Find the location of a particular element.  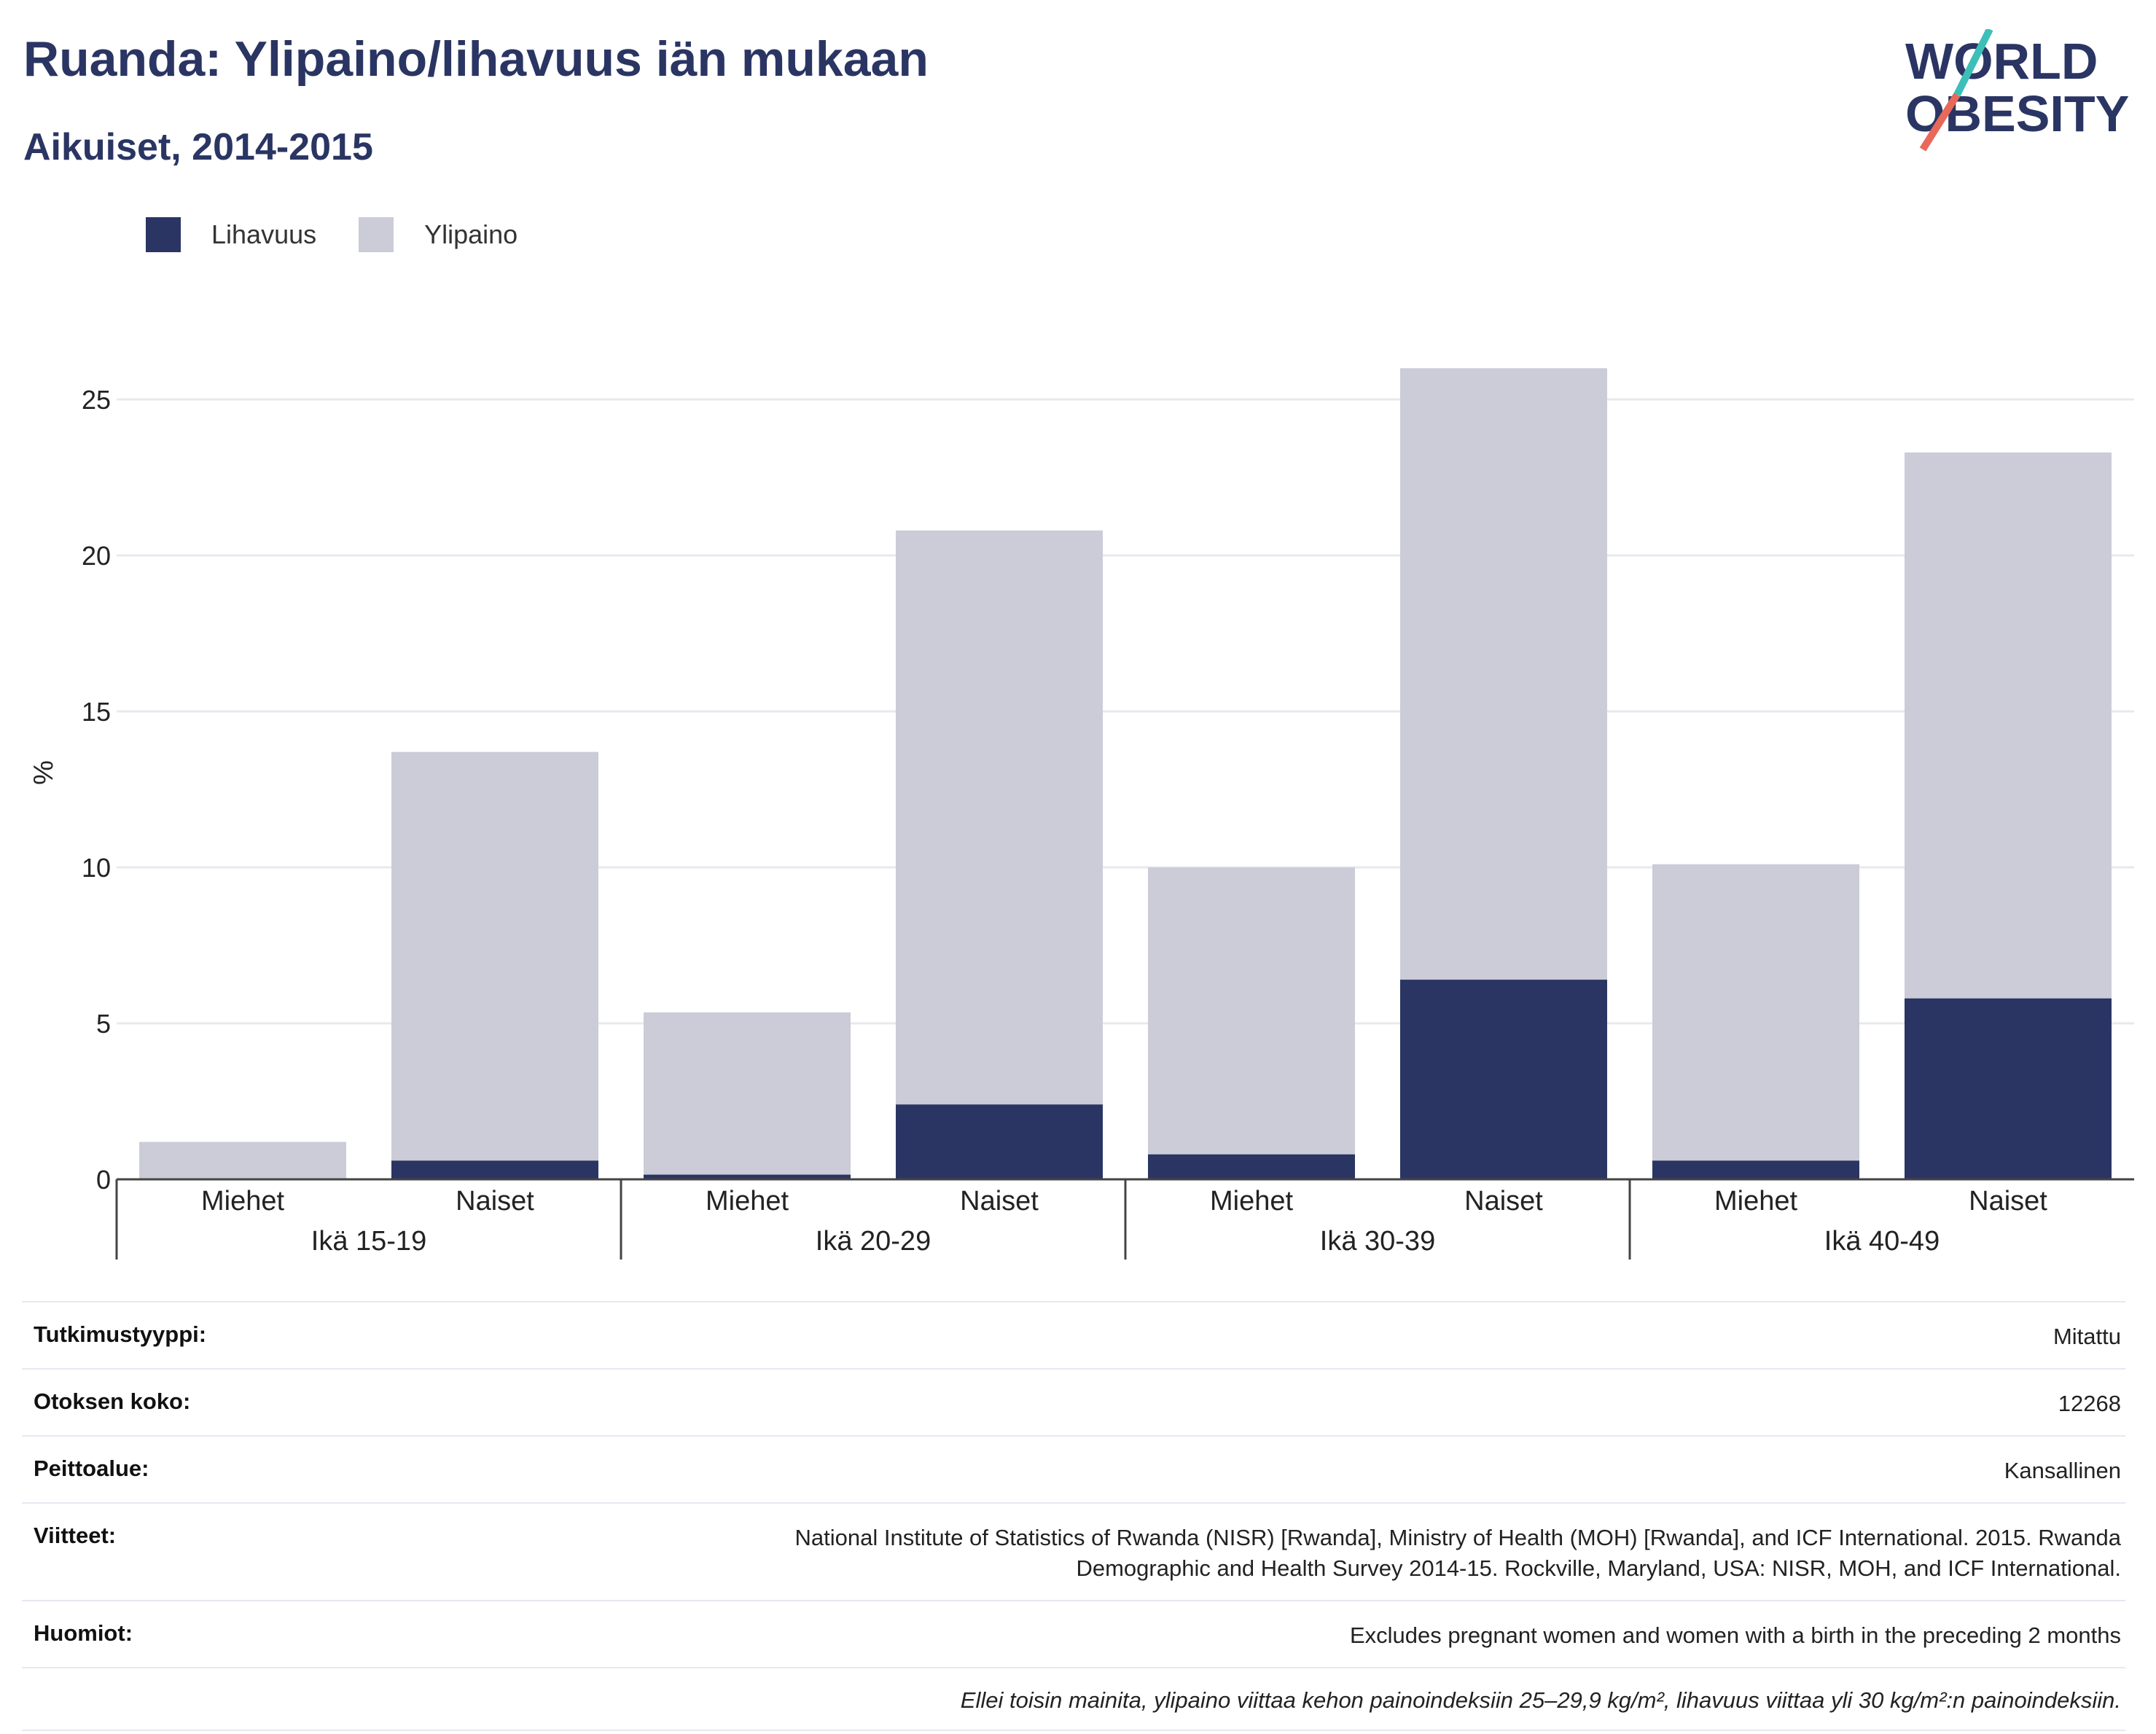

group-label: Ikä 40-49 is located at coordinates (1882, 1241).